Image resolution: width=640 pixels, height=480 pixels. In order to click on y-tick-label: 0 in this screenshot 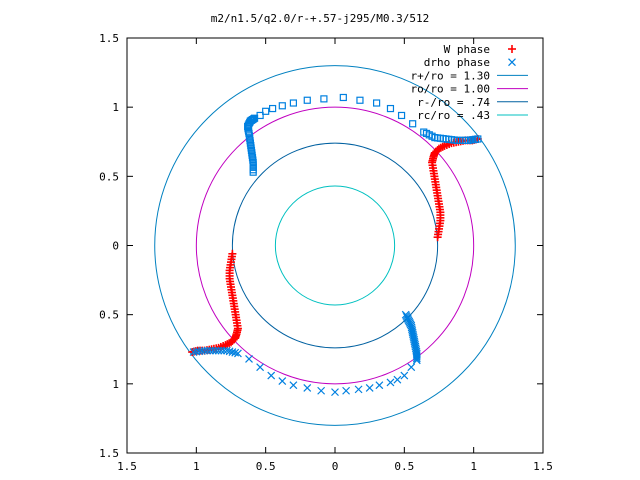, I will do `click(115, 246)`.